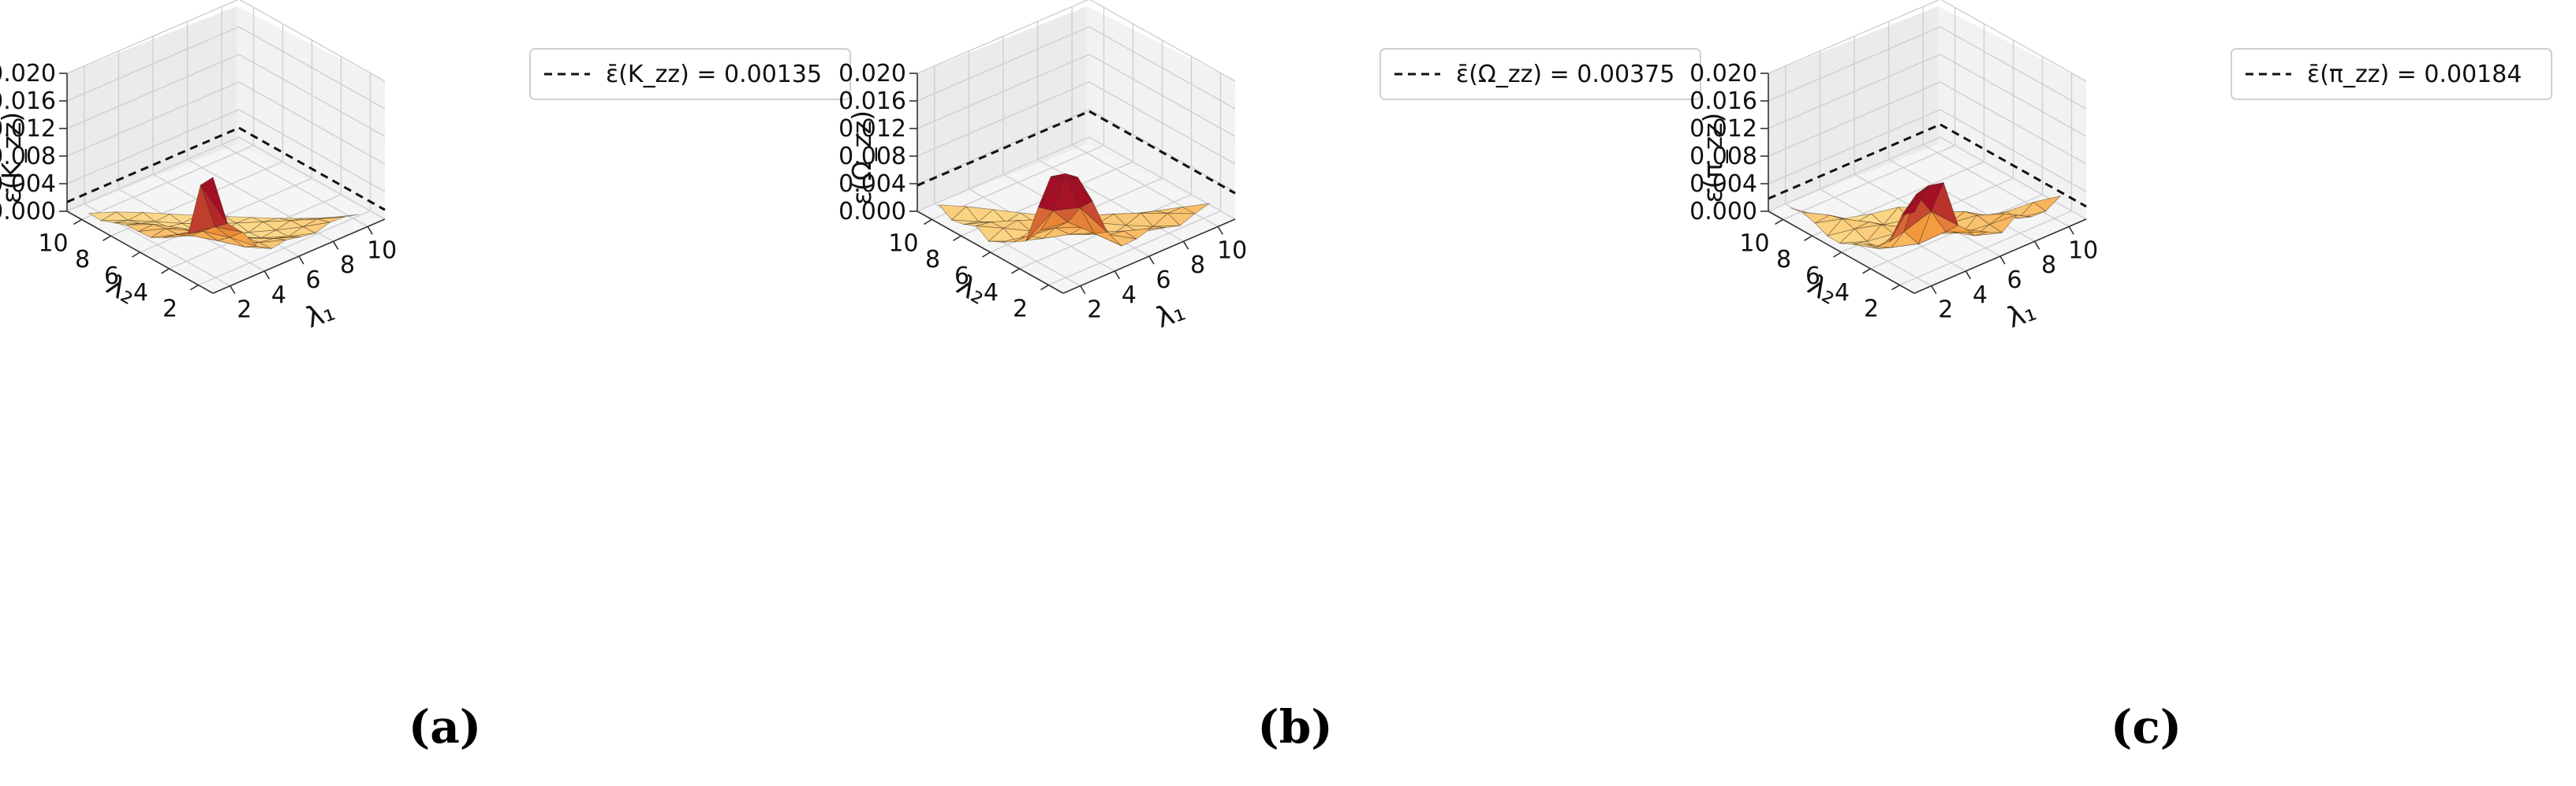 The image size is (2576, 786). What do you see at coordinates (2414, 74) in the screenshot?
I see `legend-label: ε̄(π_zz) = 0.00184` at bounding box center [2414, 74].